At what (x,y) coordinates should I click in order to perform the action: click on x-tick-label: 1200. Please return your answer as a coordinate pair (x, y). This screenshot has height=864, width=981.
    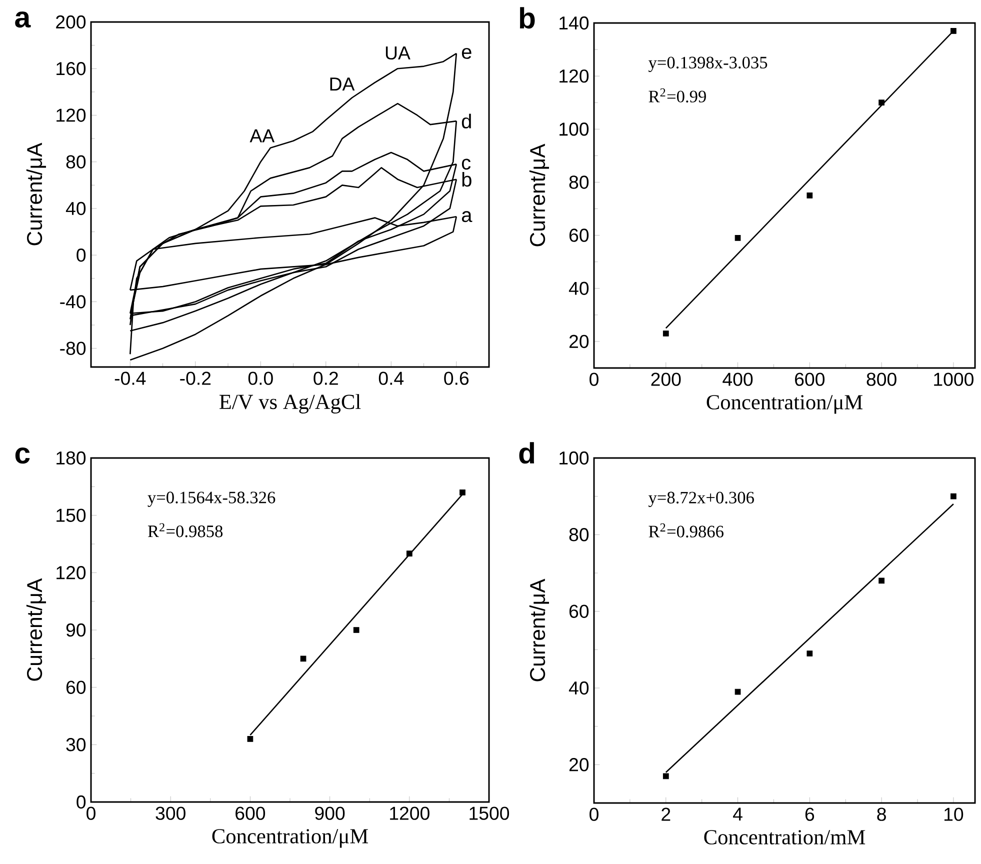
    Looking at the image, I should click on (410, 813).